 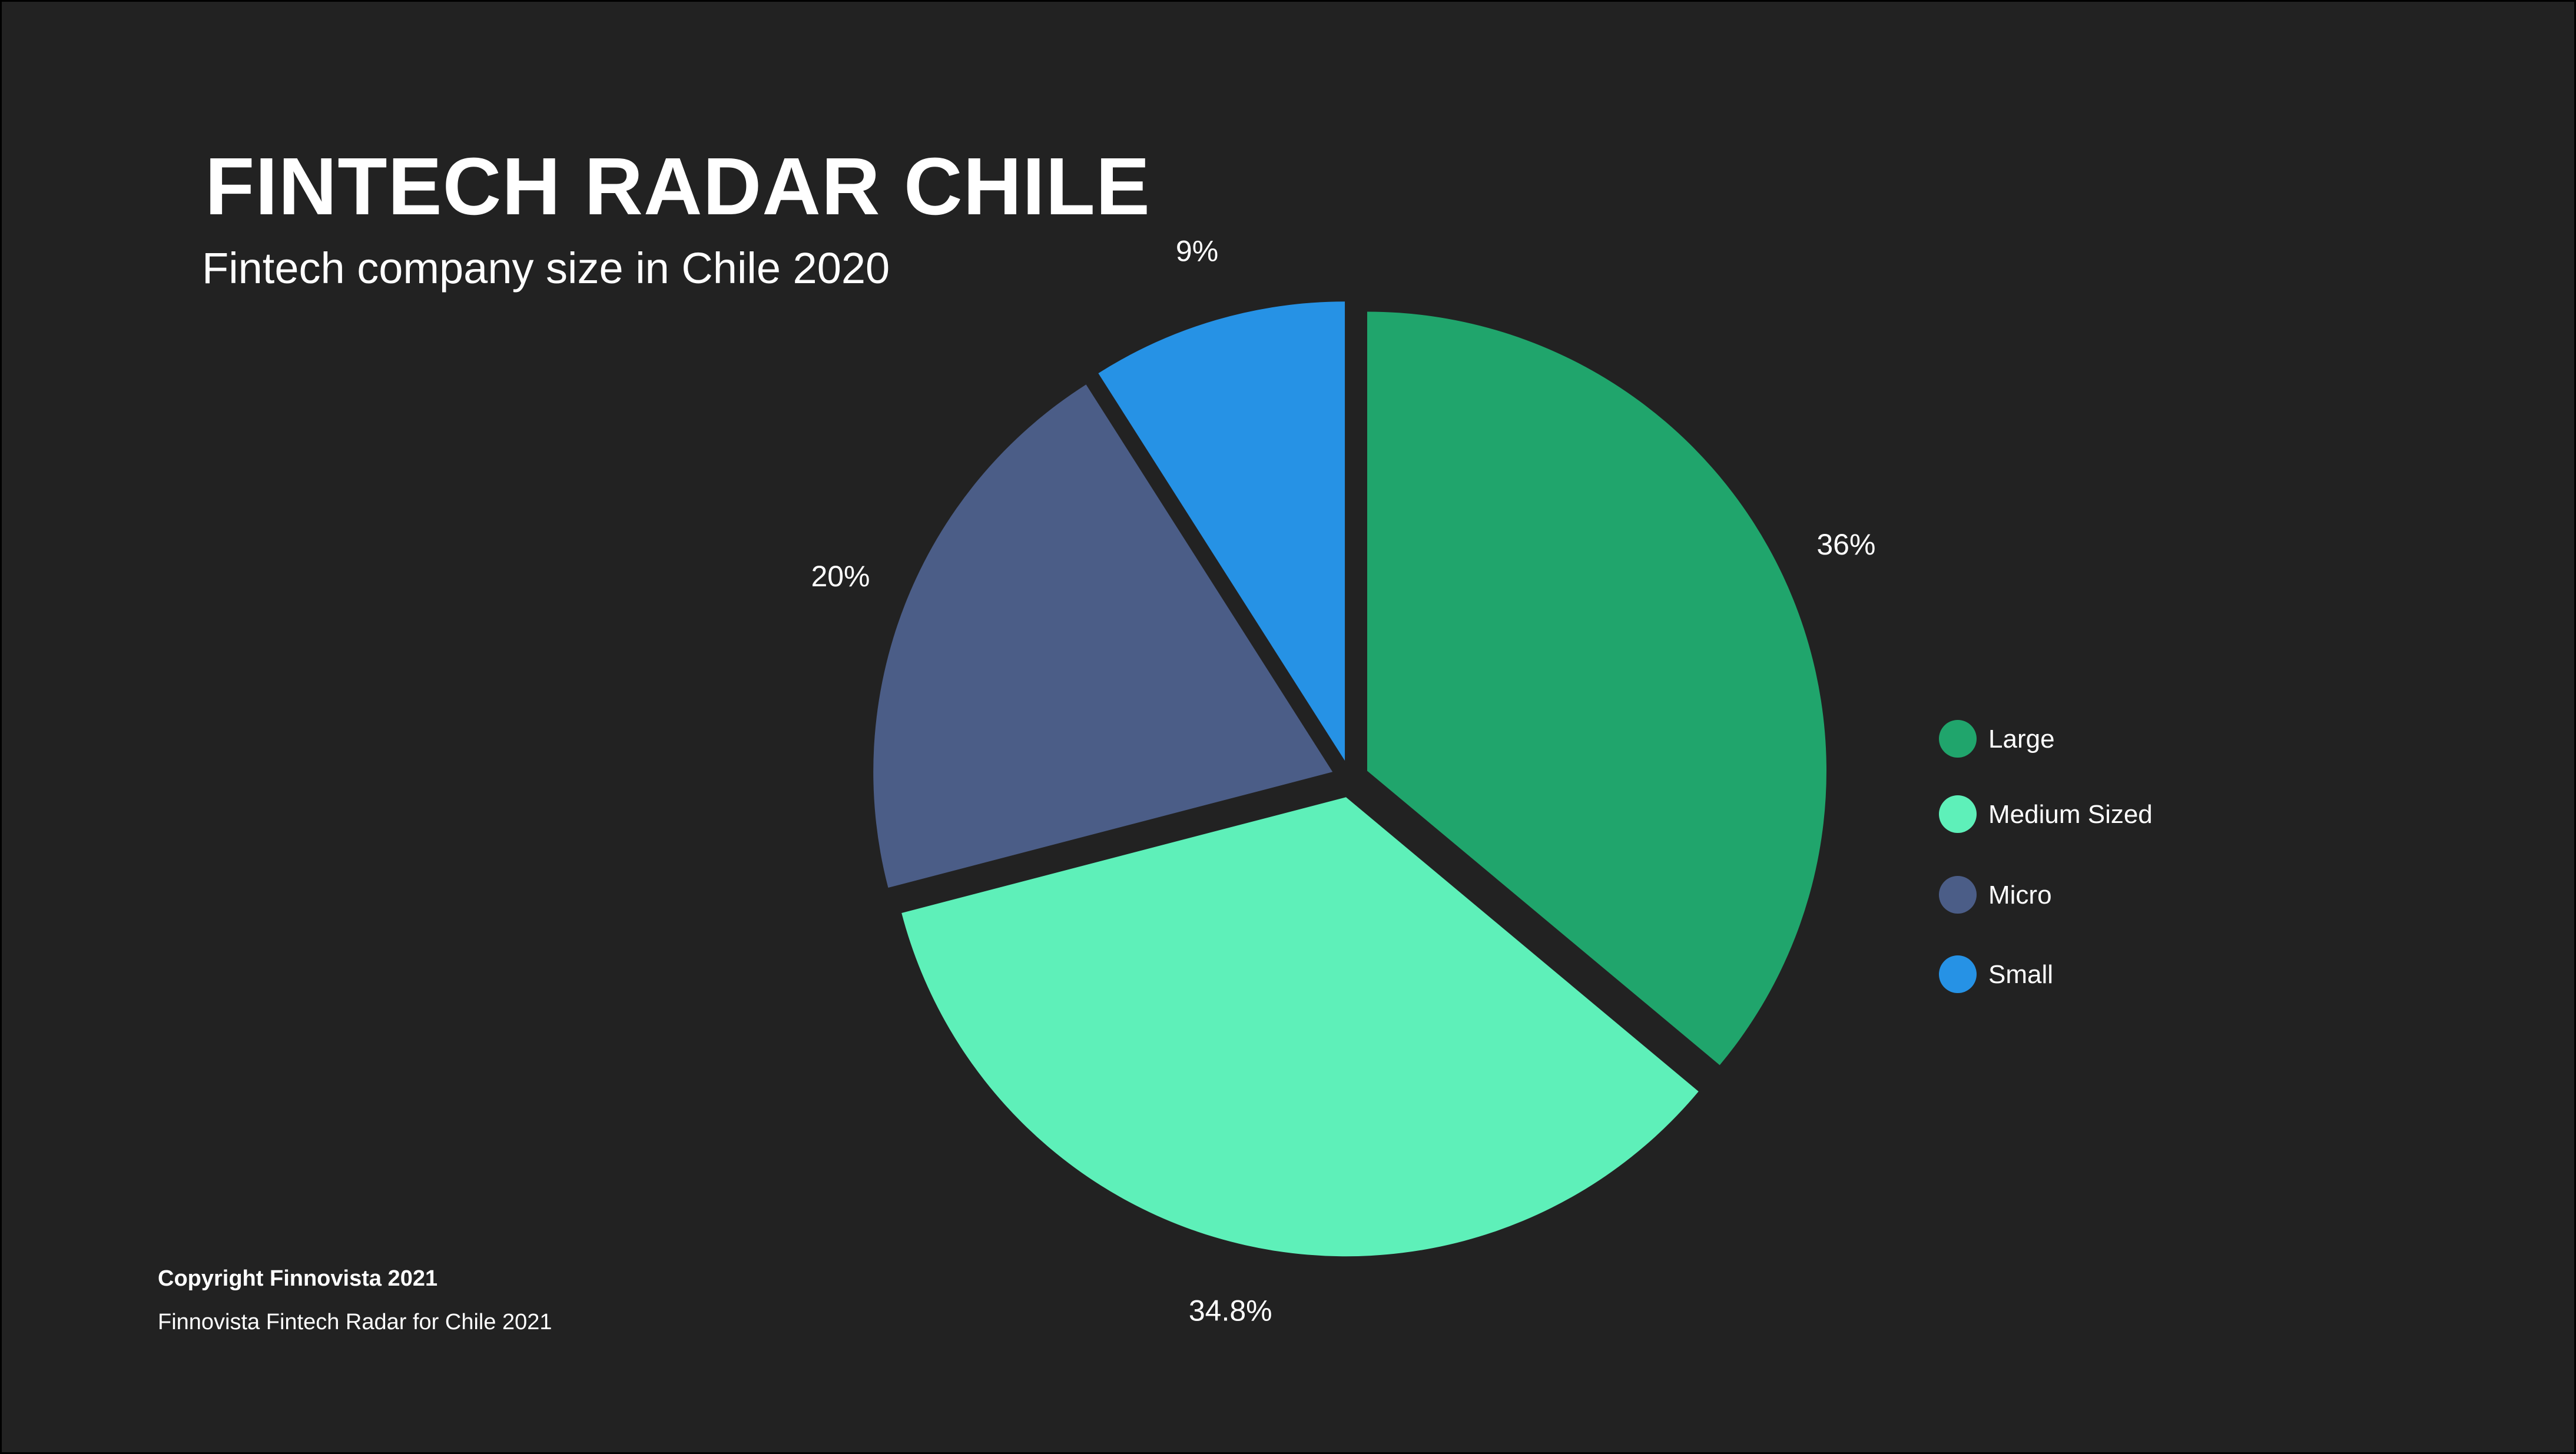 What do you see at coordinates (840, 576) in the screenshot?
I see `data-label-micro: 20%` at bounding box center [840, 576].